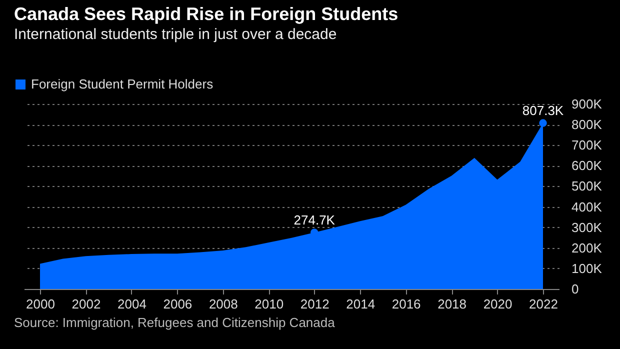  What do you see at coordinates (223, 304) in the screenshot?
I see `x-tick-label: 2008` at bounding box center [223, 304].